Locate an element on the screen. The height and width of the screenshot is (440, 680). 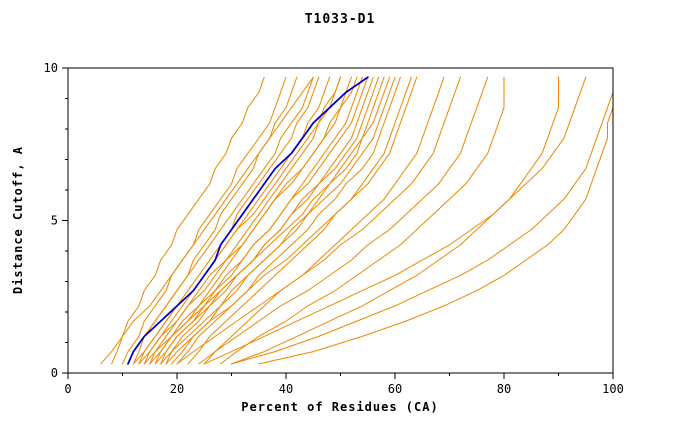
x-tick-label: 60 is located at coordinates (395, 389).